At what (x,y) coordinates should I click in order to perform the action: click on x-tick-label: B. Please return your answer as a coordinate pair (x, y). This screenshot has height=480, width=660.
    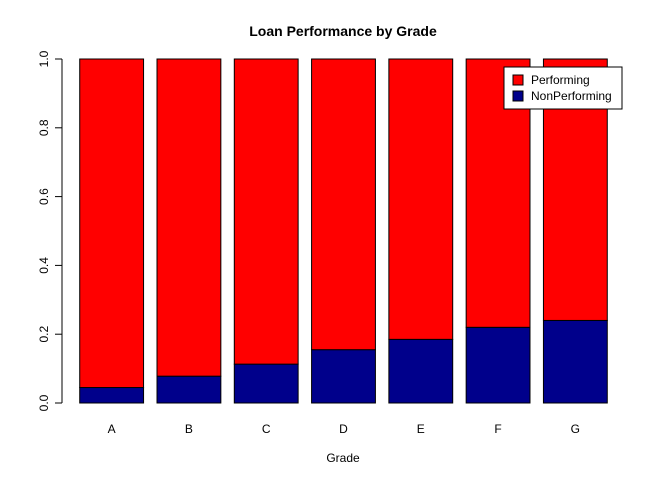
    Looking at the image, I should click on (189, 429).